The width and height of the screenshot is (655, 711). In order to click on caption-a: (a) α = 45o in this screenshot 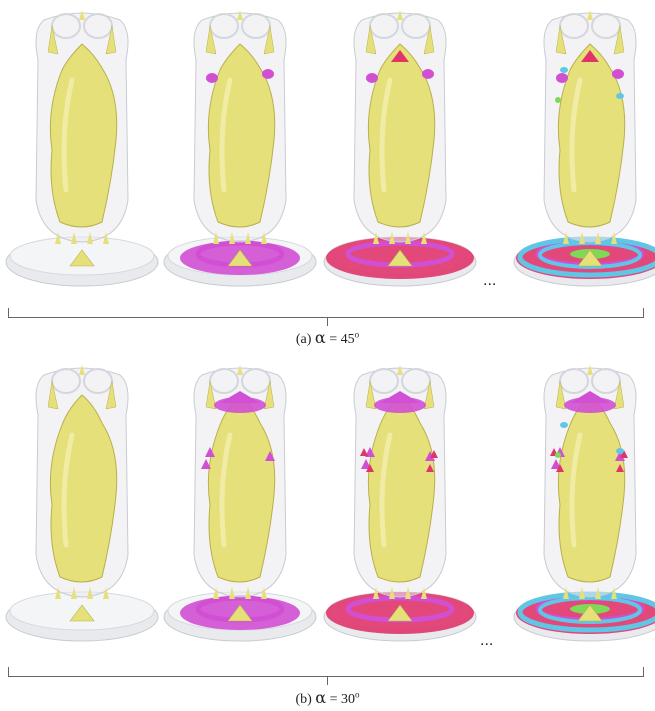, I will do `click(327, 338)`.